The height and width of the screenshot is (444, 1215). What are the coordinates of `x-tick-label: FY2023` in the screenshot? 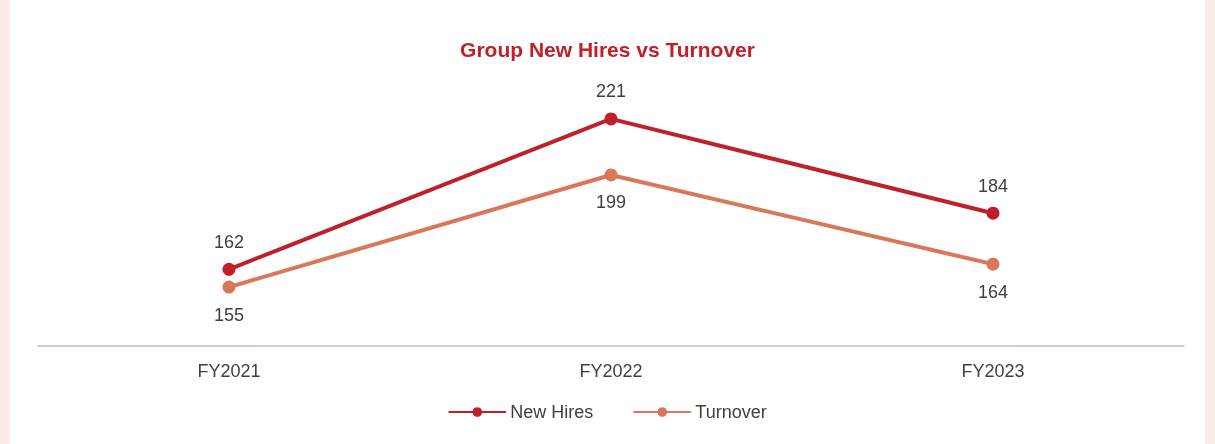 It's located at (993, 371).